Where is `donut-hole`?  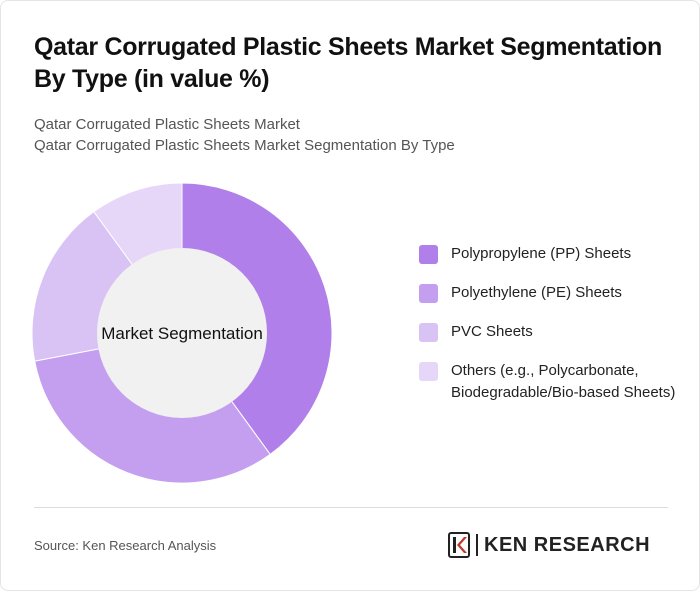
donut-hole is located at coordinates (182, 333).